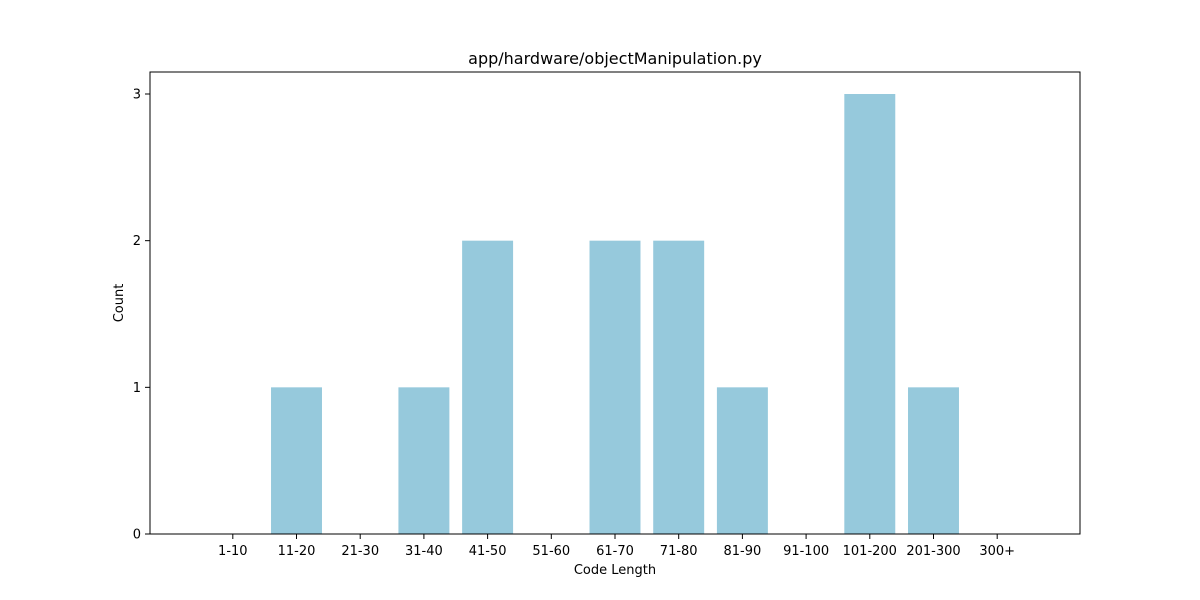 The height and width of the screenshot is (600, 1200). What do you see at coordinates (615, 58) in the screenshot?
I see `chart-title: app/hardware/objectManipulation.py` at bounding box center [615, 58].